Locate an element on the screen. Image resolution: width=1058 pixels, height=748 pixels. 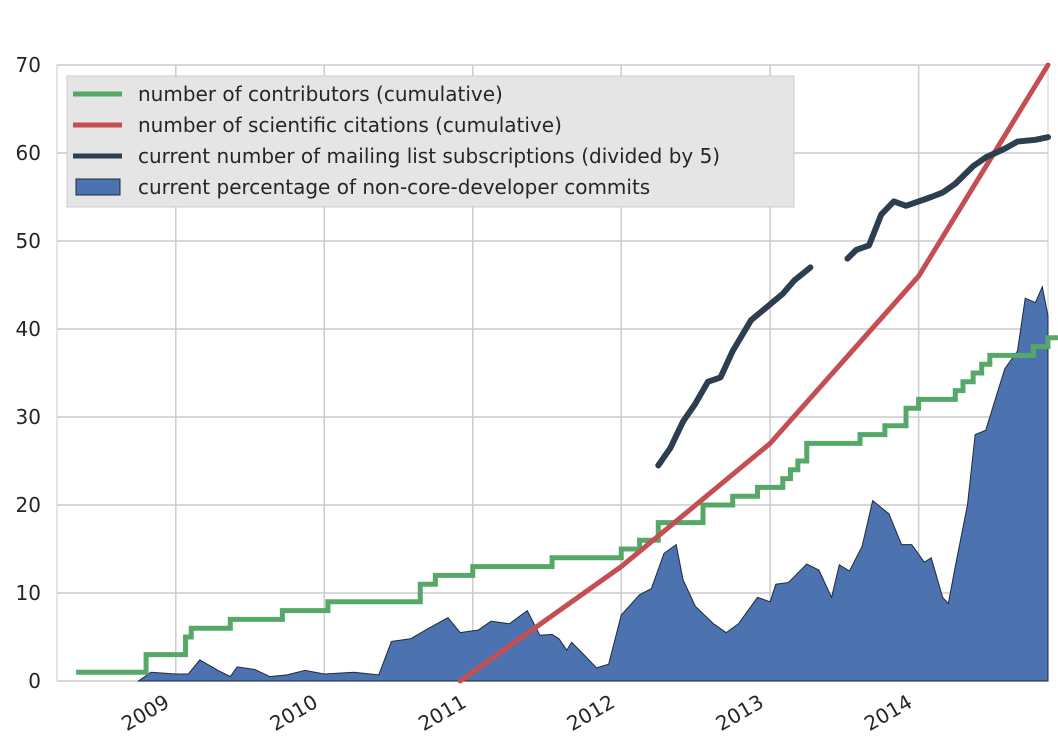
y-tick-label: 70 is located at coordinates (28, 65).